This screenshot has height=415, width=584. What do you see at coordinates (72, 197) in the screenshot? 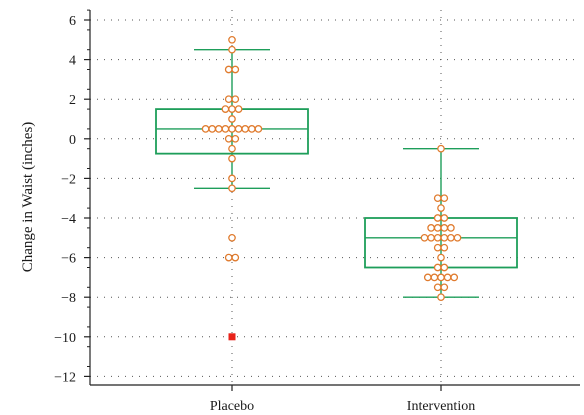
I see `y-ticks: 6 4 2 0 −2 −4 −6 −8 −10 −12` at bounding box center [72, 197].